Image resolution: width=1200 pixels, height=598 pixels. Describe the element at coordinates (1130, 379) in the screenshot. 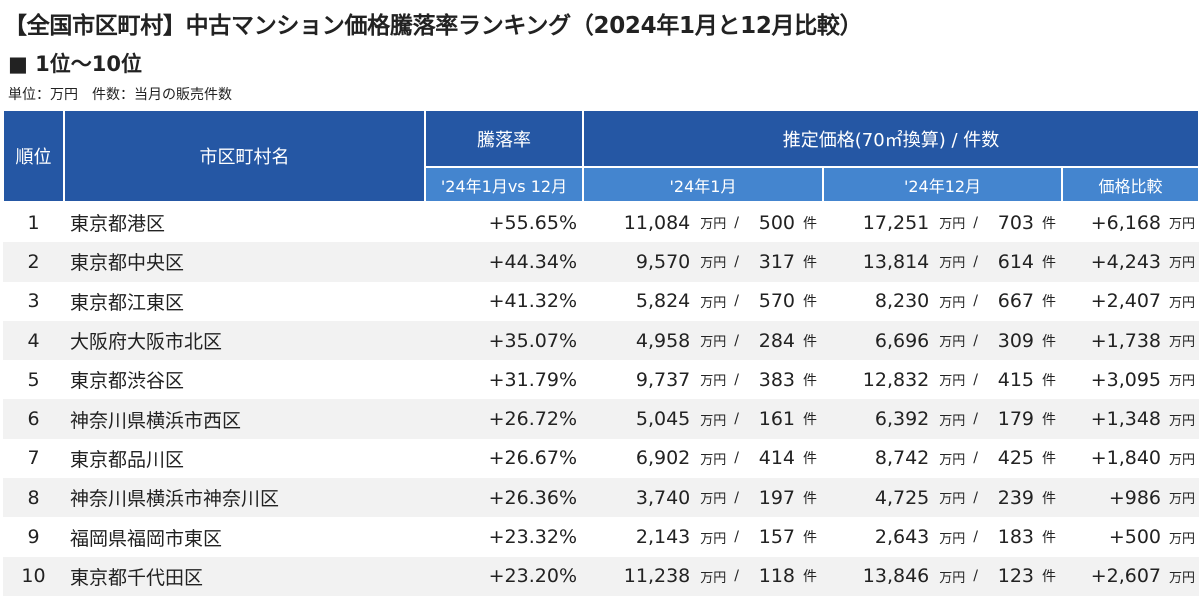

I see `diff-cell: +3,095 万円` at that location.